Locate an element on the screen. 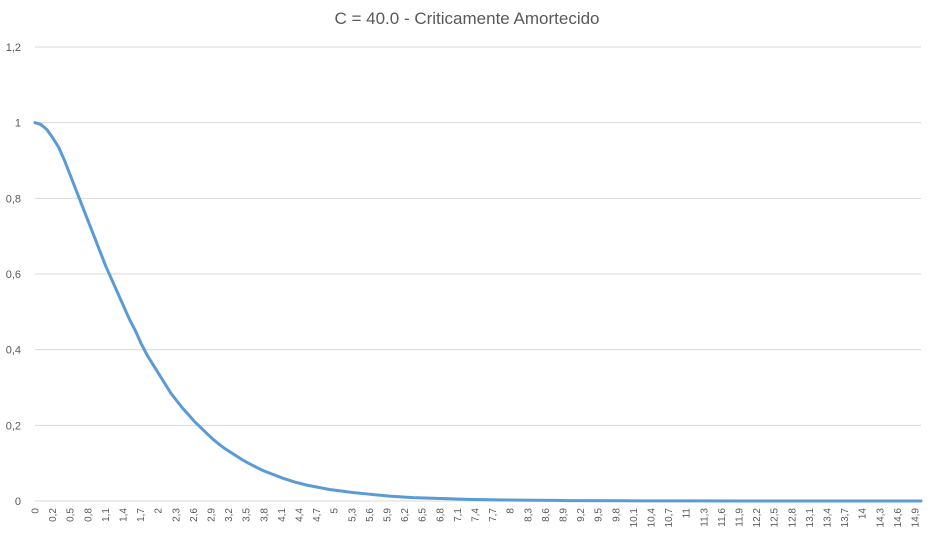  x-tick-label: 13,4 is located at coordinates (828, 518).